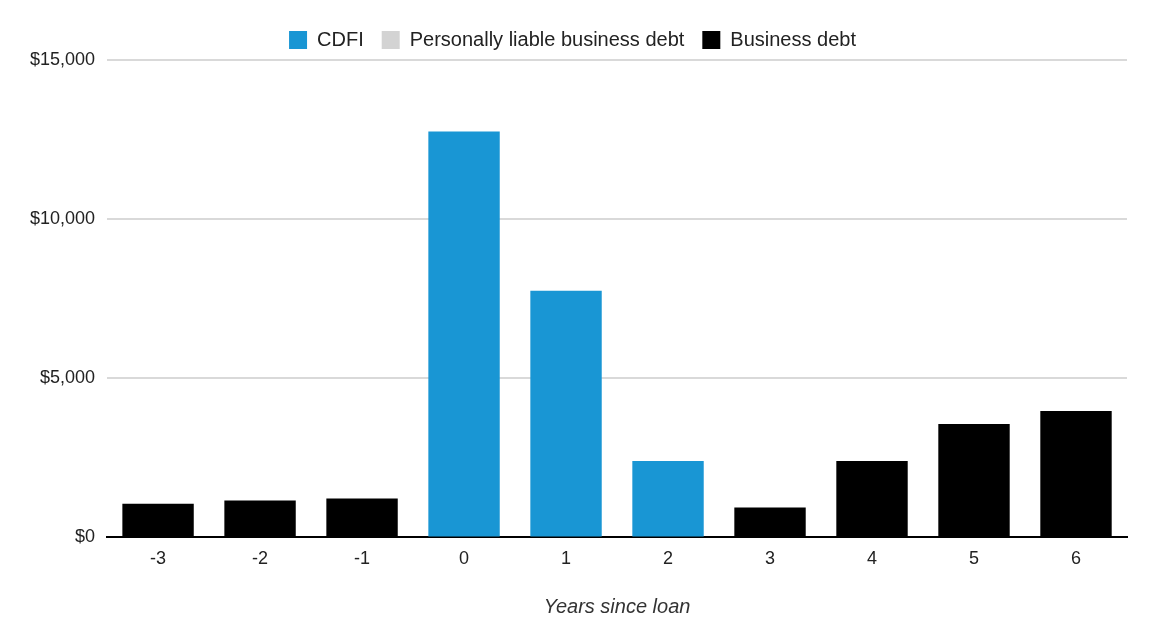 This screenshot has width=1155, height=635. Describe the element at coordinates (668, 558) in the screenshot. I see `x-tick-label: 2` at that location.